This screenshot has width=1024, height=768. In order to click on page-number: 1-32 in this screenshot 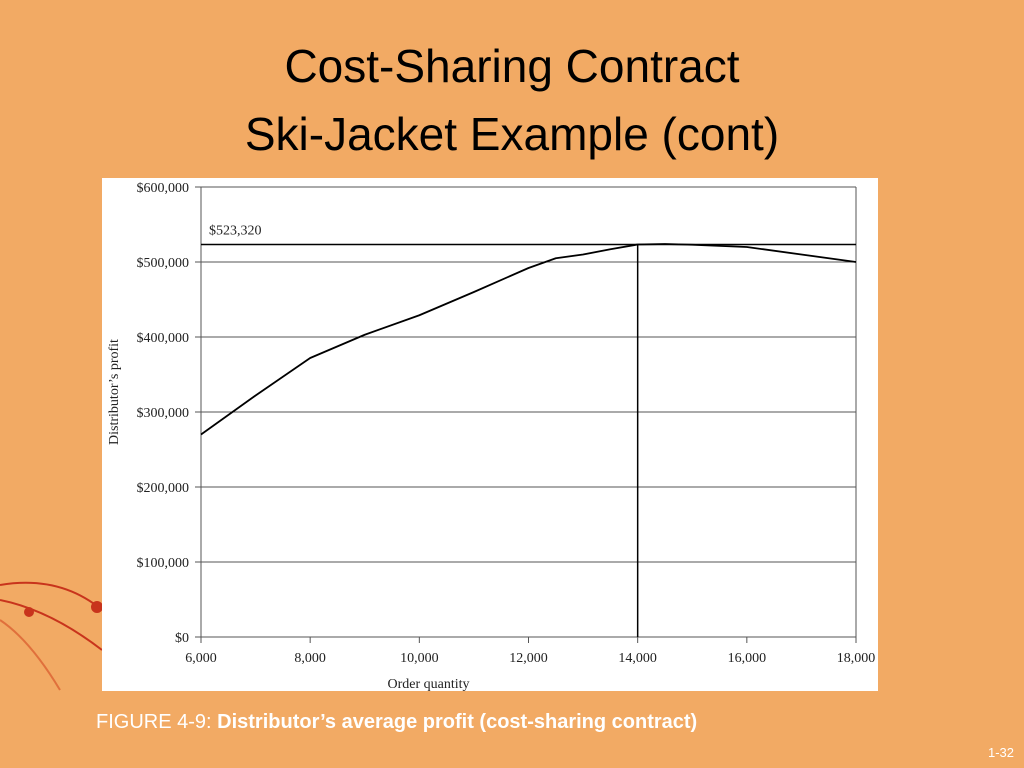, I will do `click(1001, 752)`.